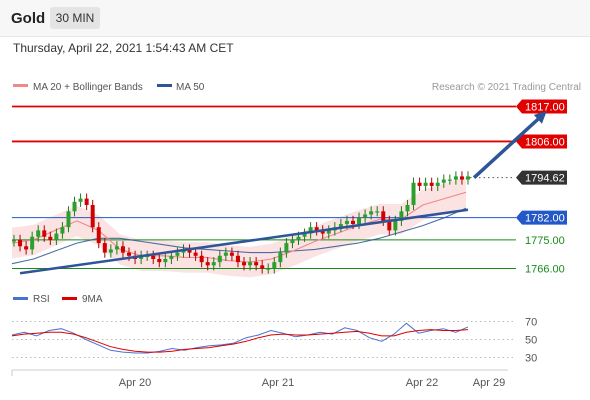  What do you see at coordinates (545, 179) in the screenshot?
I see `level-label-1794.62: 1794.62` at bounding box center [545, 179].